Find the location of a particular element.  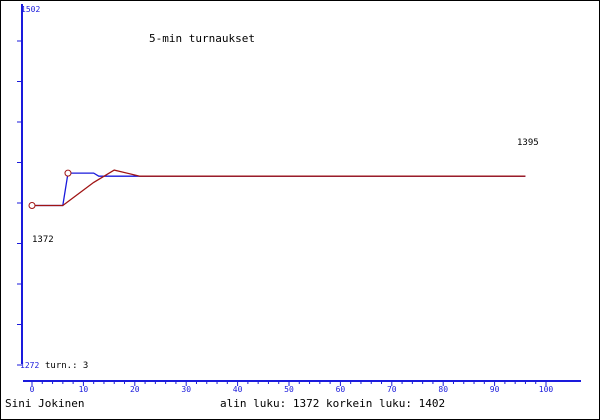

series-layer is located at coordinates (279, 188).